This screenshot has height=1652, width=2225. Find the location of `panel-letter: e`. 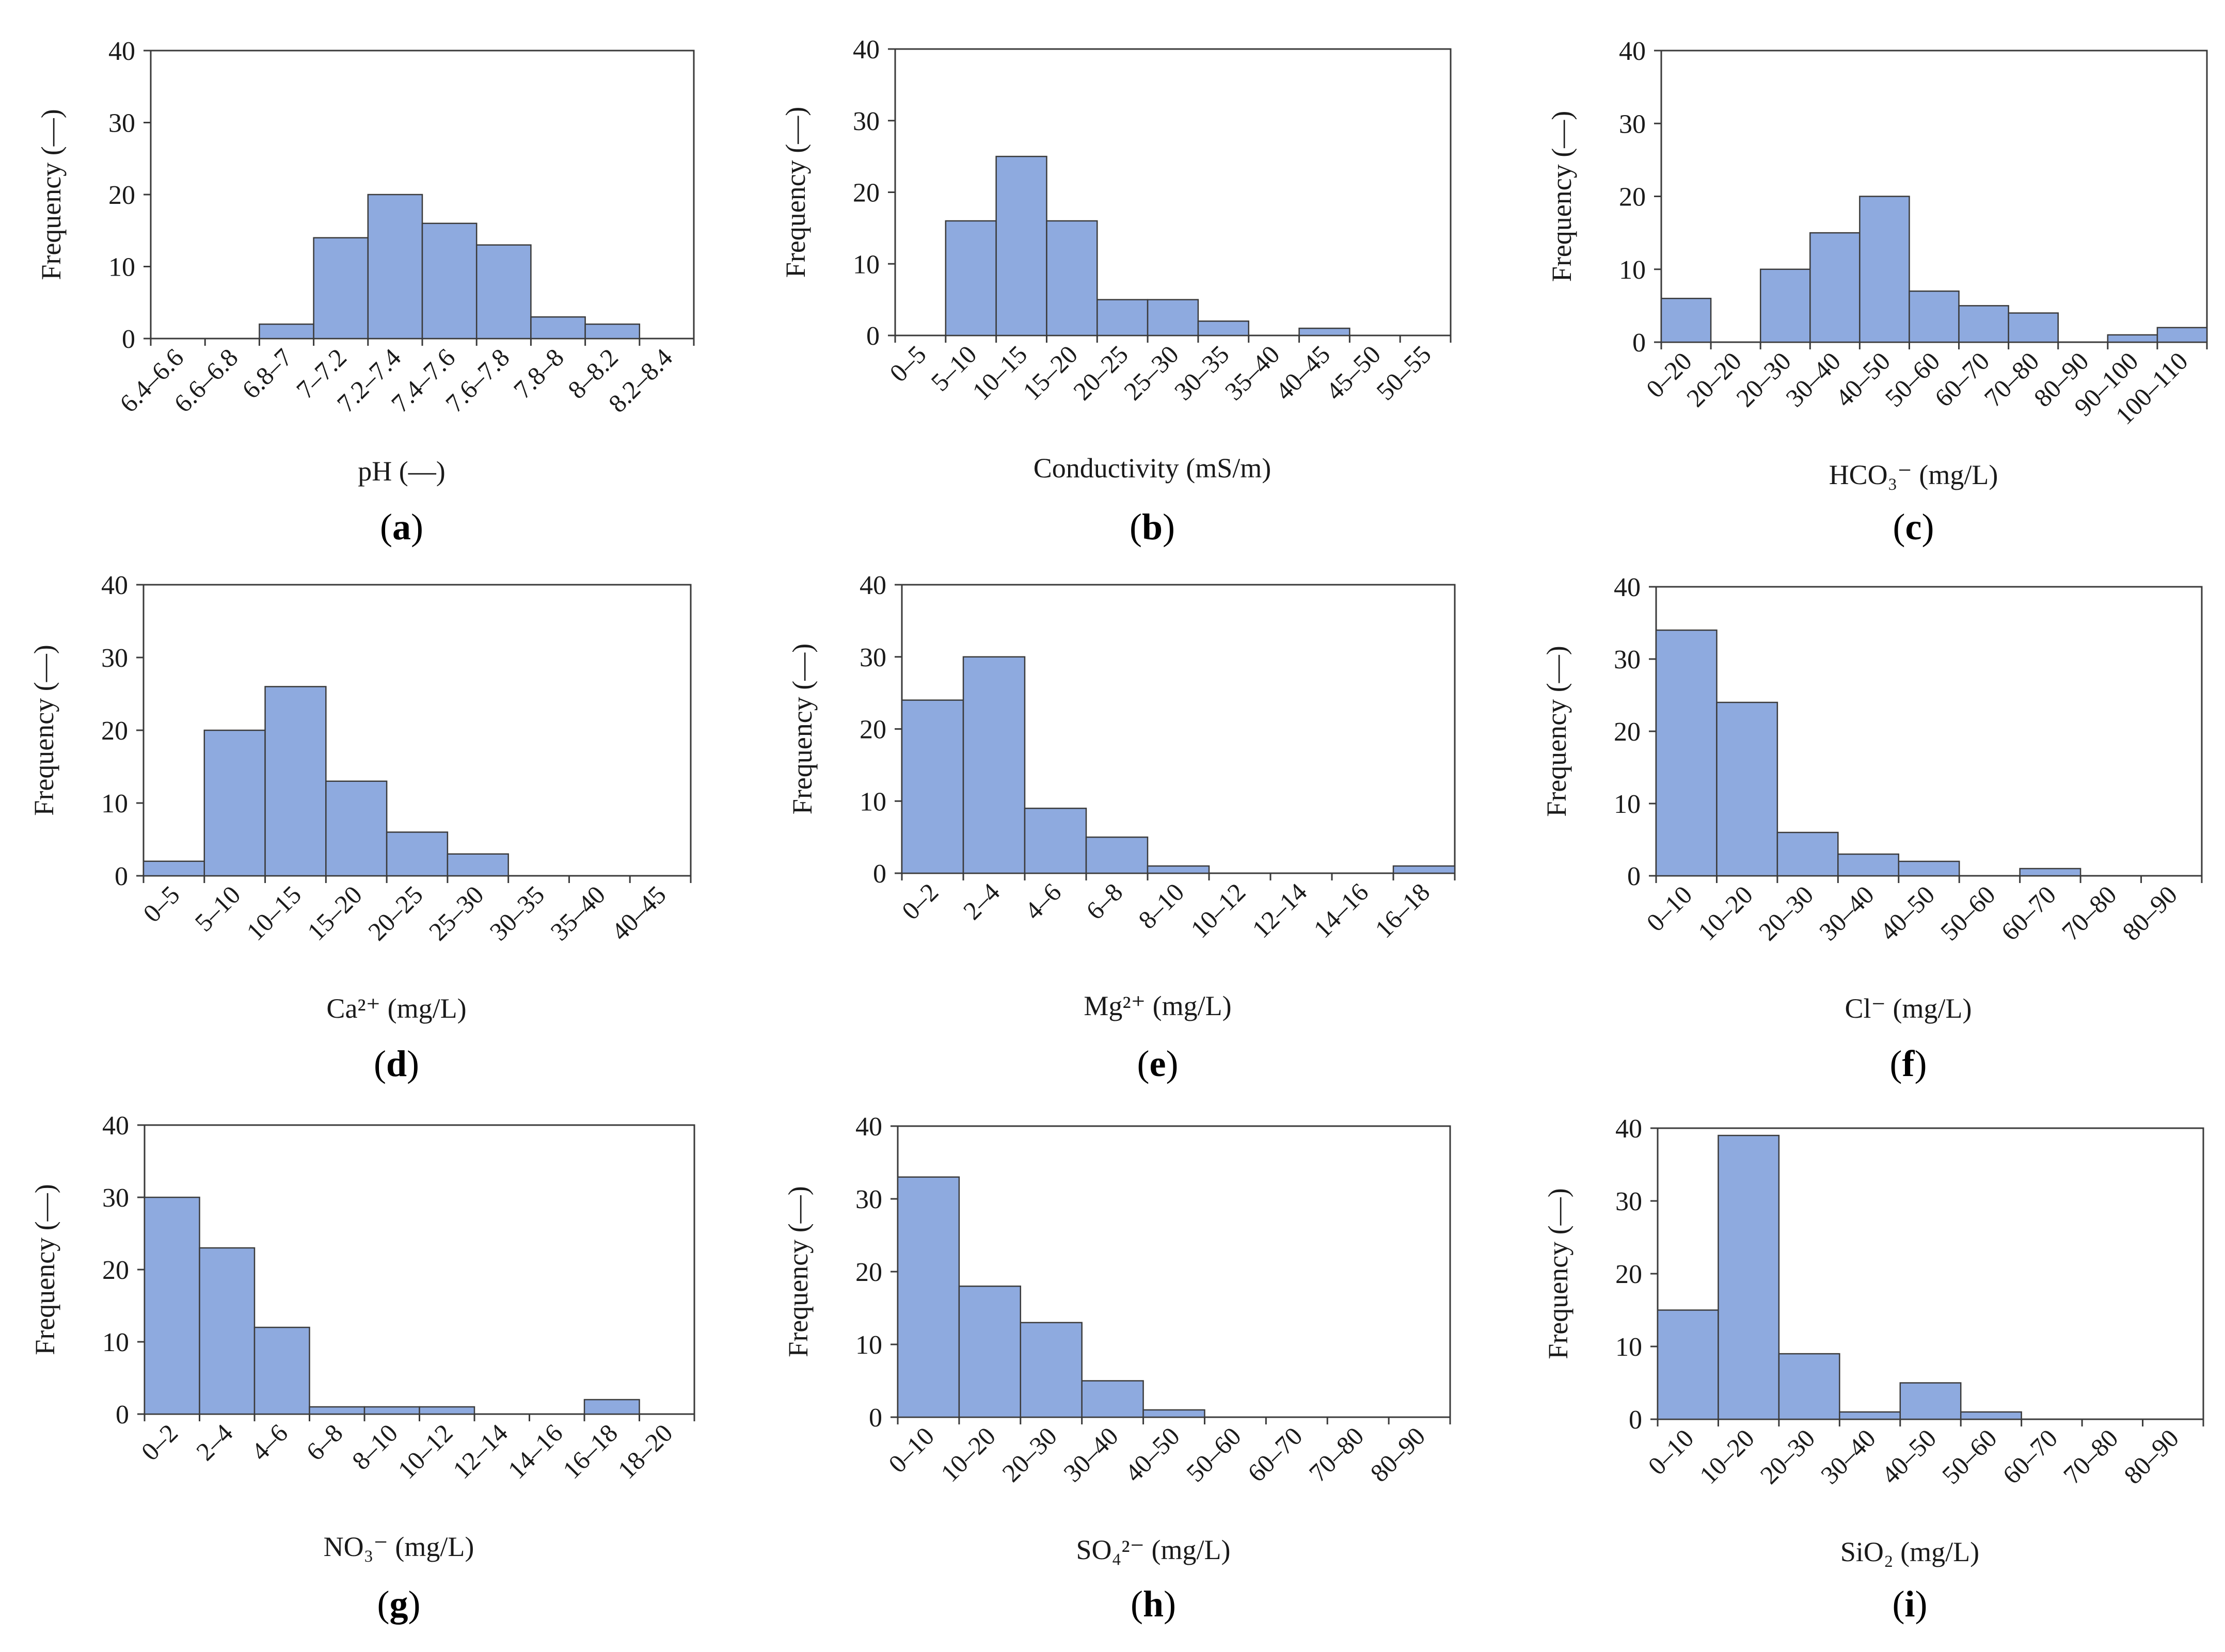

panel-letter: e is located at coordinates (1158, 1063).